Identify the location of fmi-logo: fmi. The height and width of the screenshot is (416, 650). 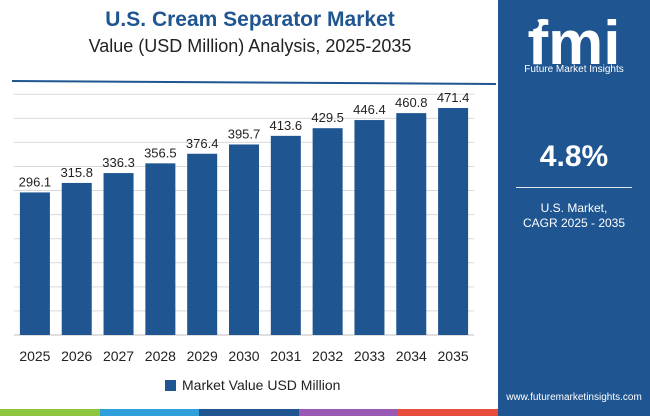
(574, 41).